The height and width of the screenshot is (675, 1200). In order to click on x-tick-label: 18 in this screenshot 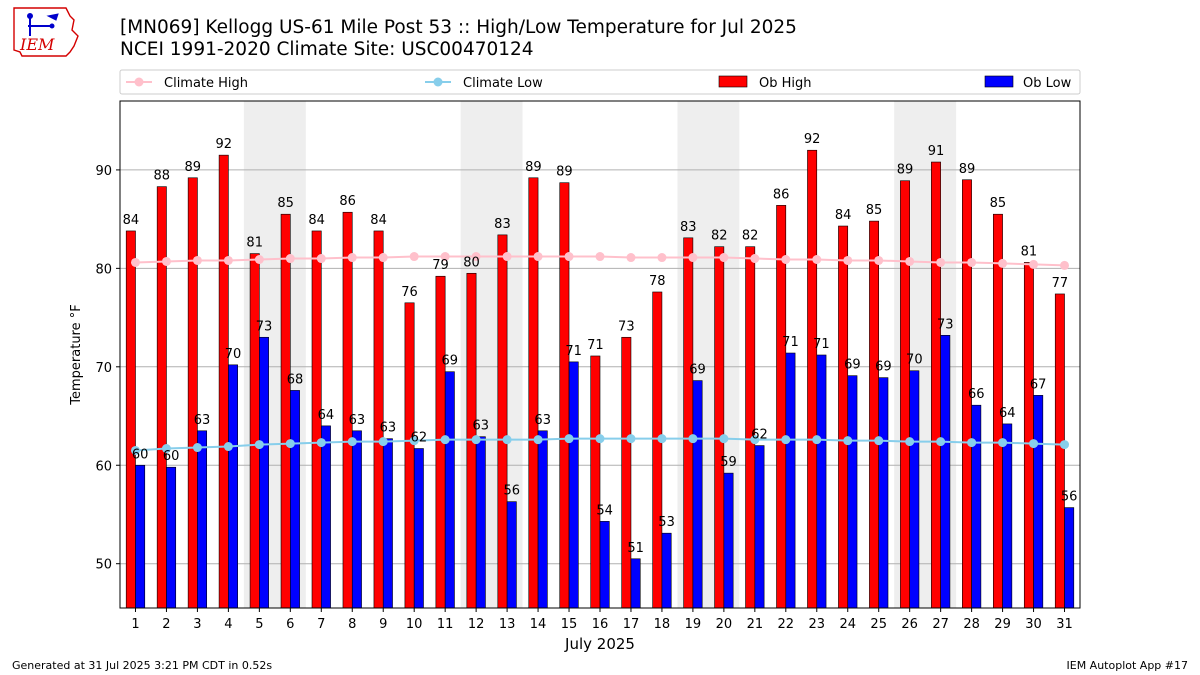, I will do `click(662, 624)`.